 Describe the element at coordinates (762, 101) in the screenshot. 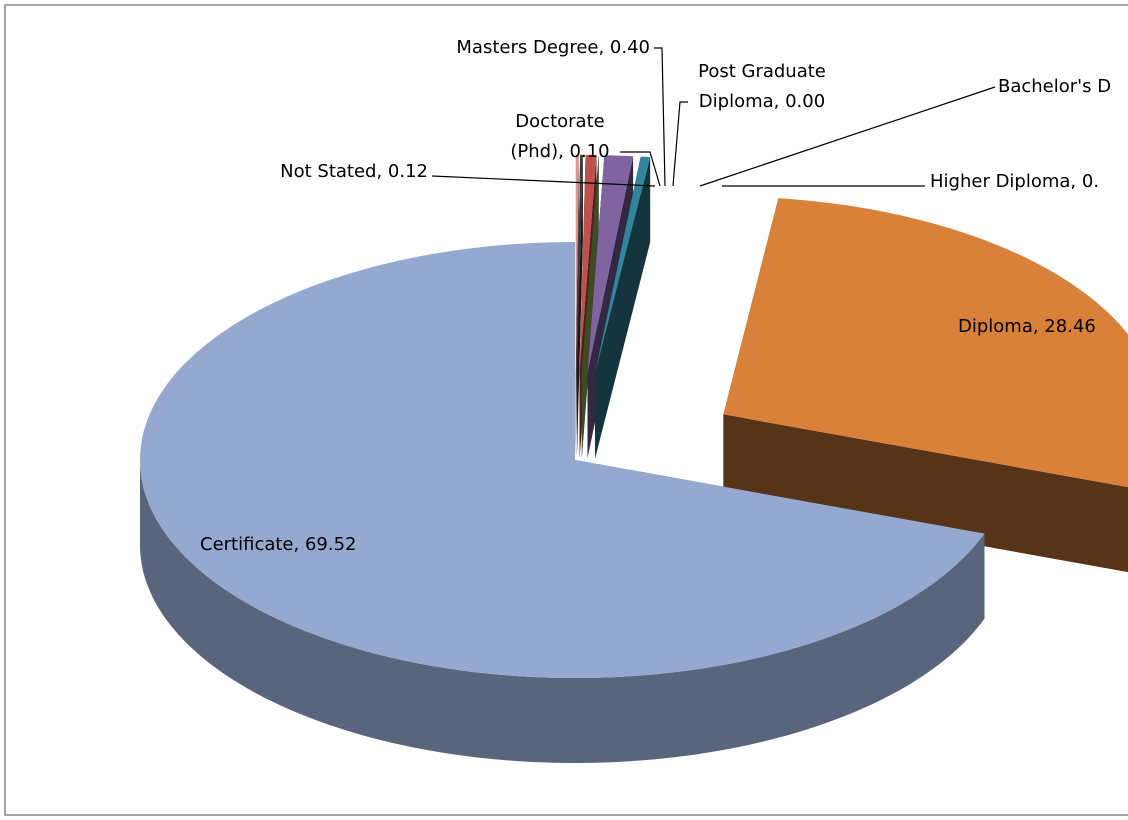

I see `data-label-line: Diploma, 0.00` at that location.